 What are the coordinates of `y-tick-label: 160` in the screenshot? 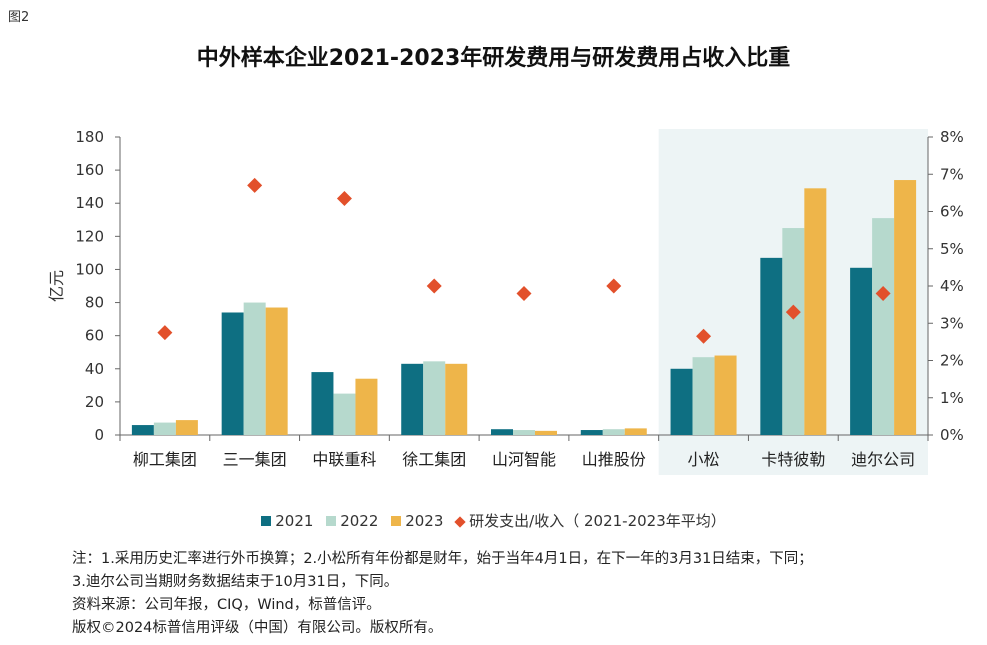 It's located at (89, 170).